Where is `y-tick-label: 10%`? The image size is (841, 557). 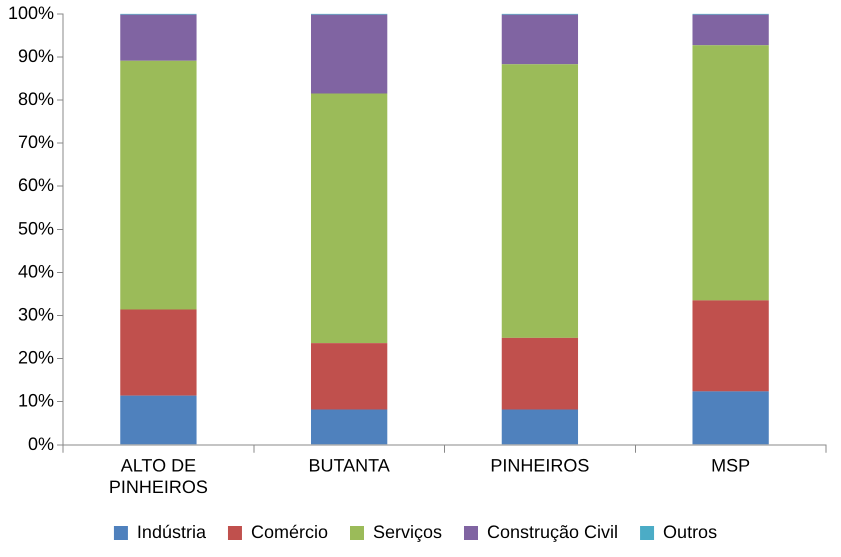
y-tick-label: 10% is located at coordinates (36, 400).